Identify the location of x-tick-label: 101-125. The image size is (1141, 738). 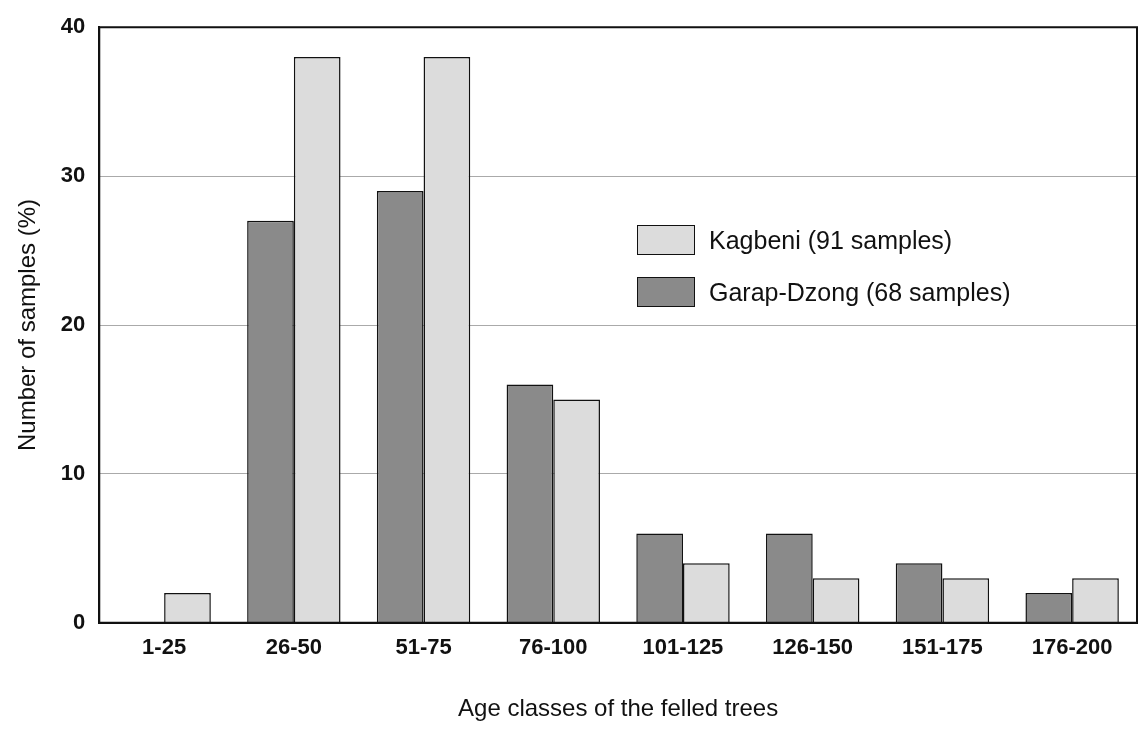
(683, 647).